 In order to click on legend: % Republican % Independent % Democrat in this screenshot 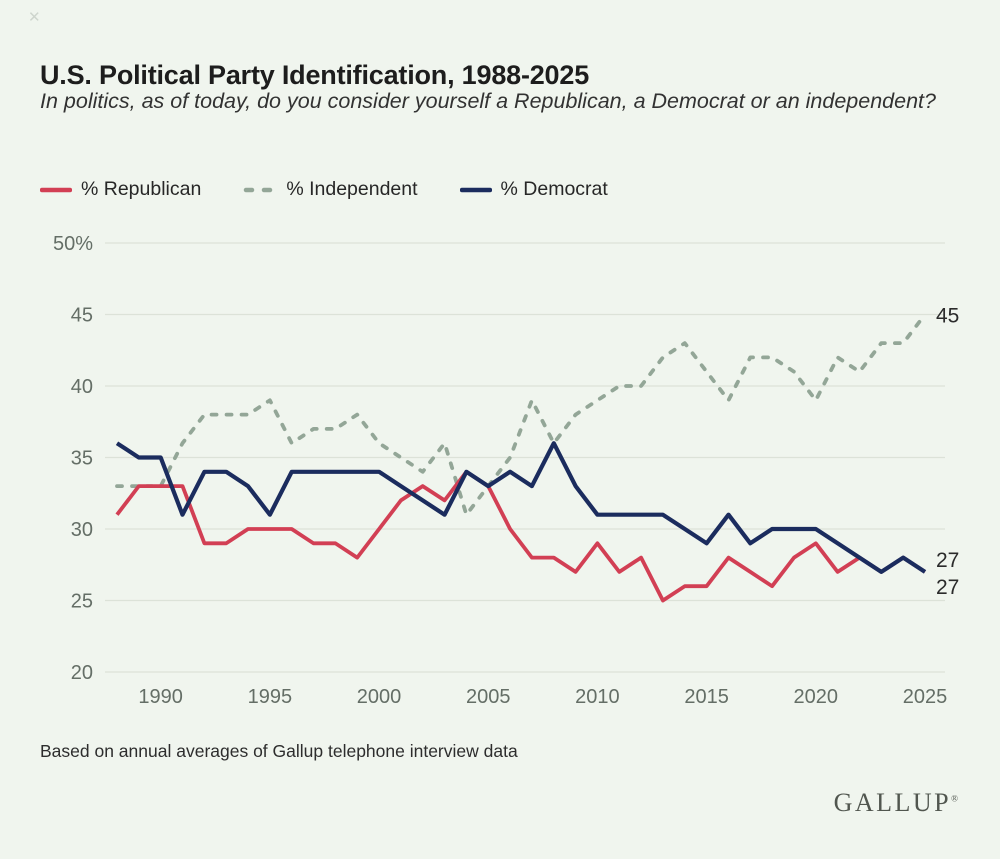, I will do `click(324, 189)`.